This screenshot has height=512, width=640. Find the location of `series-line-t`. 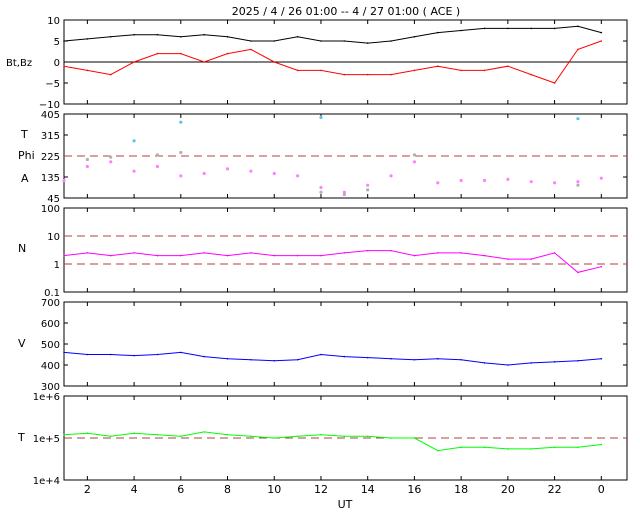

series-line-t is located at coordinates (332, 441).